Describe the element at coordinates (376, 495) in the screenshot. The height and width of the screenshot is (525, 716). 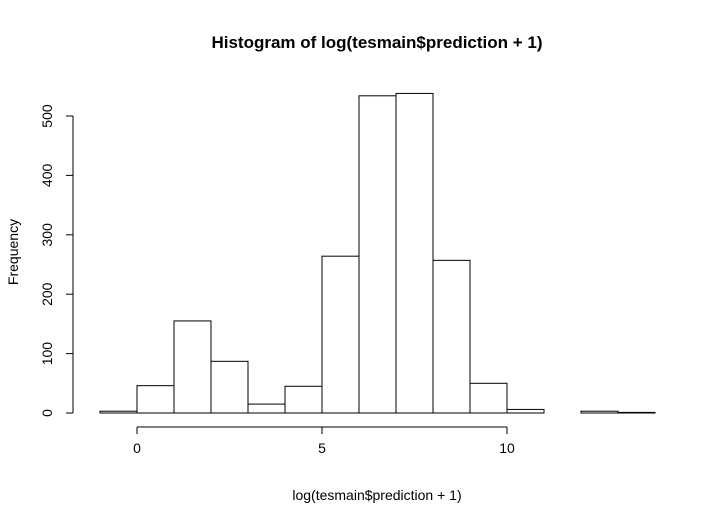
I see `x-axis-label: log(tesmain$prediction + 1)` at that location.